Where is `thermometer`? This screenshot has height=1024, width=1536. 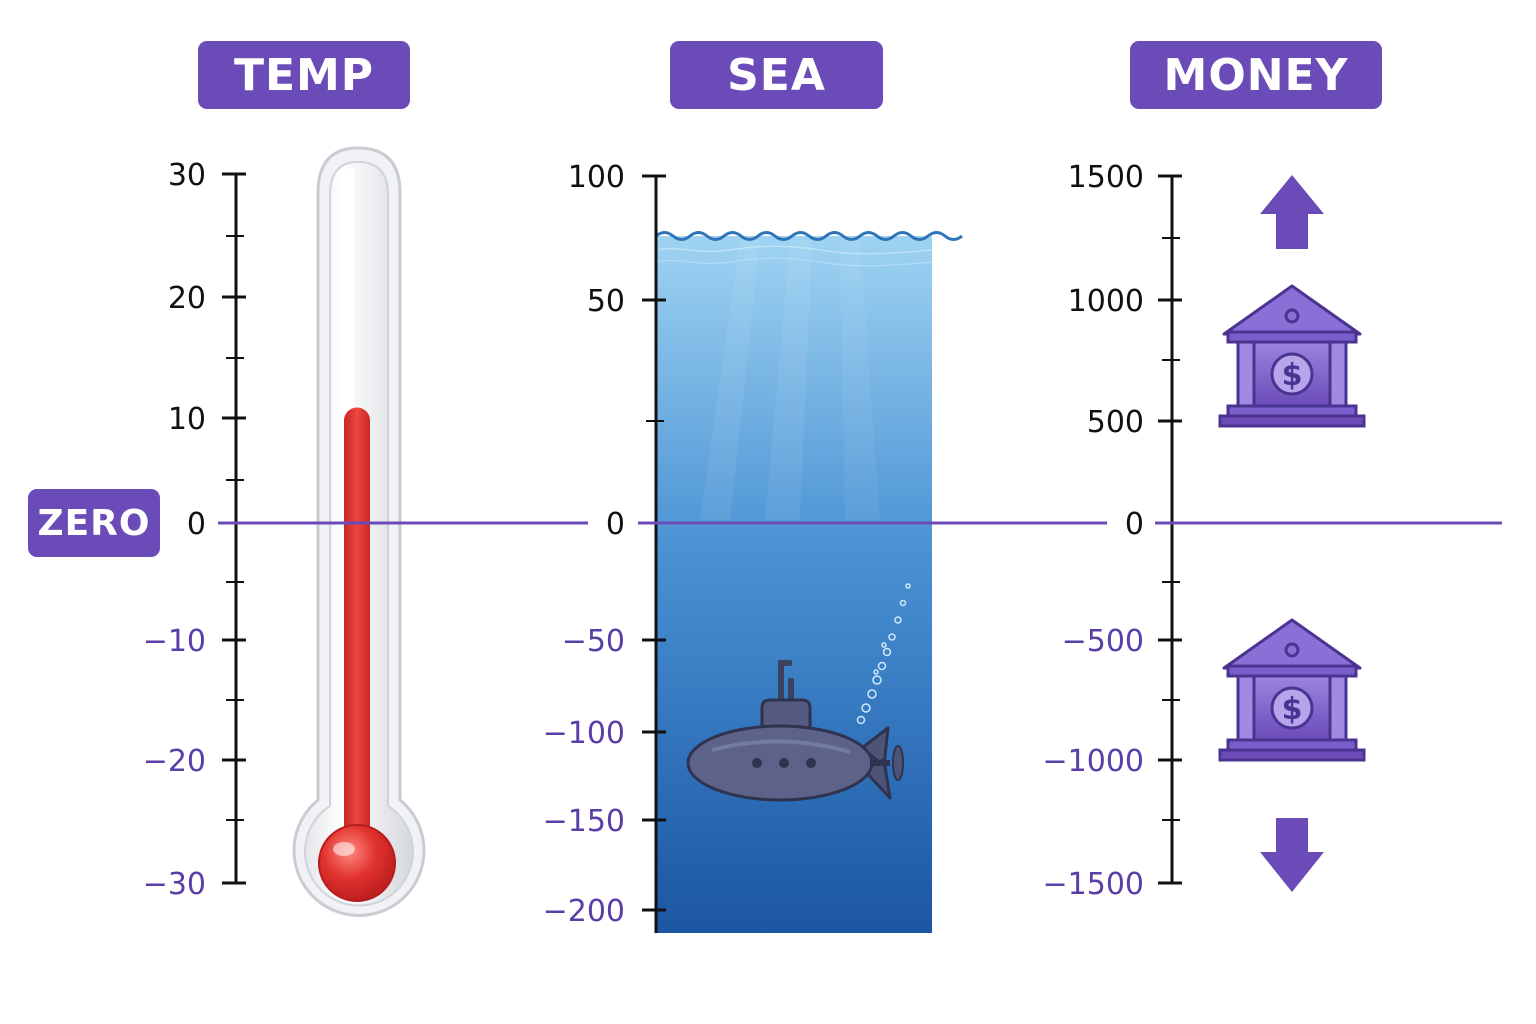
thermometer is located at coordinates (359, 531).